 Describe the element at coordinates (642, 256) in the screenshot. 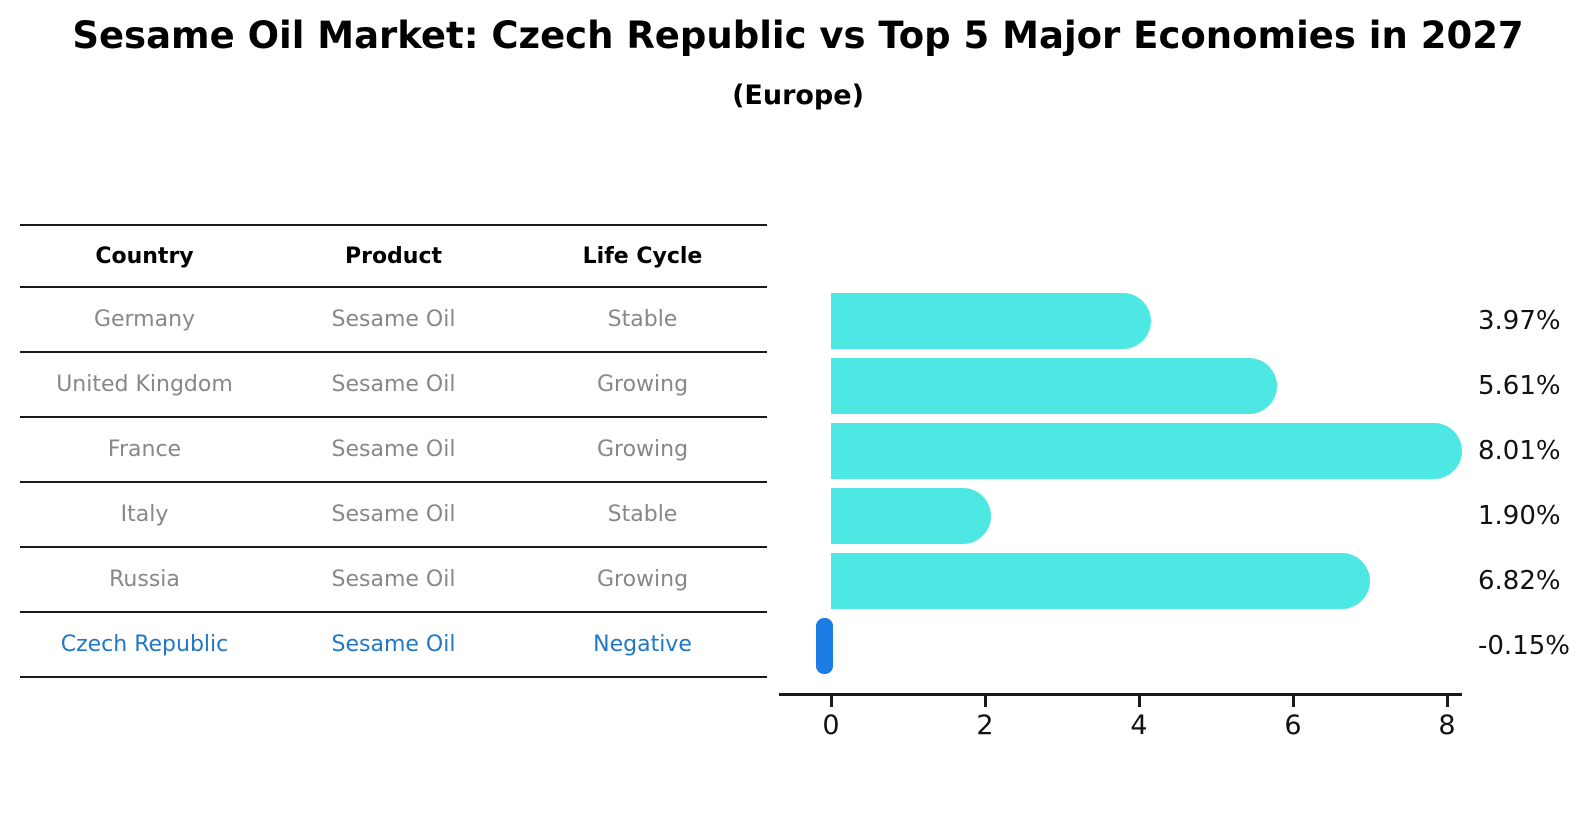

I see `table-header-life-cycle: Life Cycle` at that location.